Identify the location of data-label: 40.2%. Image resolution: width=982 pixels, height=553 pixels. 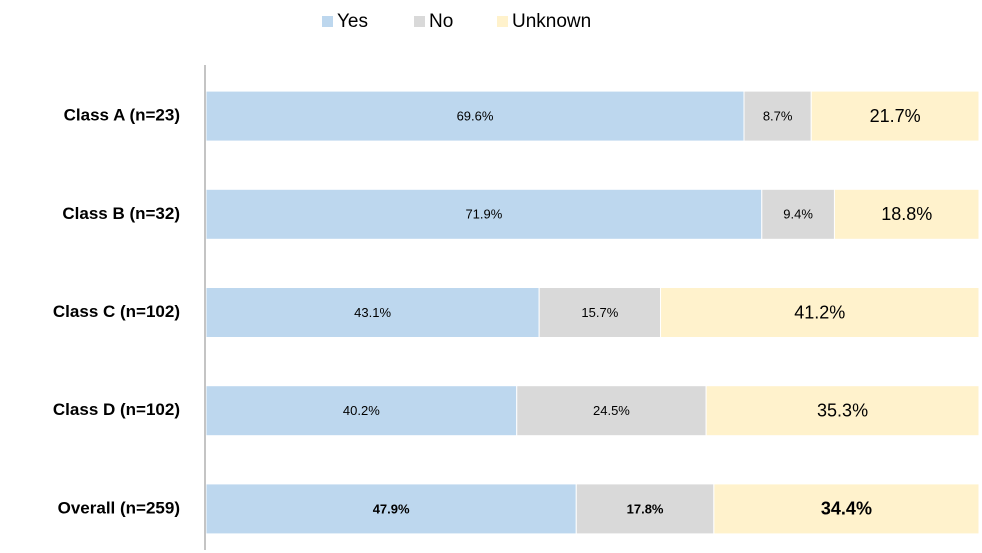
(361, 410).